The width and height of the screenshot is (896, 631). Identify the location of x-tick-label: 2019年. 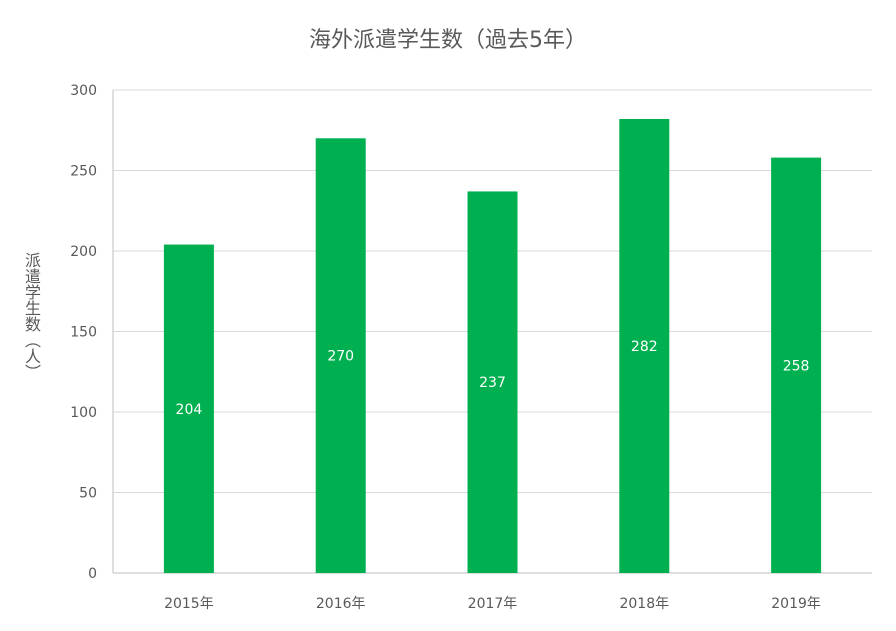
(796, 604).